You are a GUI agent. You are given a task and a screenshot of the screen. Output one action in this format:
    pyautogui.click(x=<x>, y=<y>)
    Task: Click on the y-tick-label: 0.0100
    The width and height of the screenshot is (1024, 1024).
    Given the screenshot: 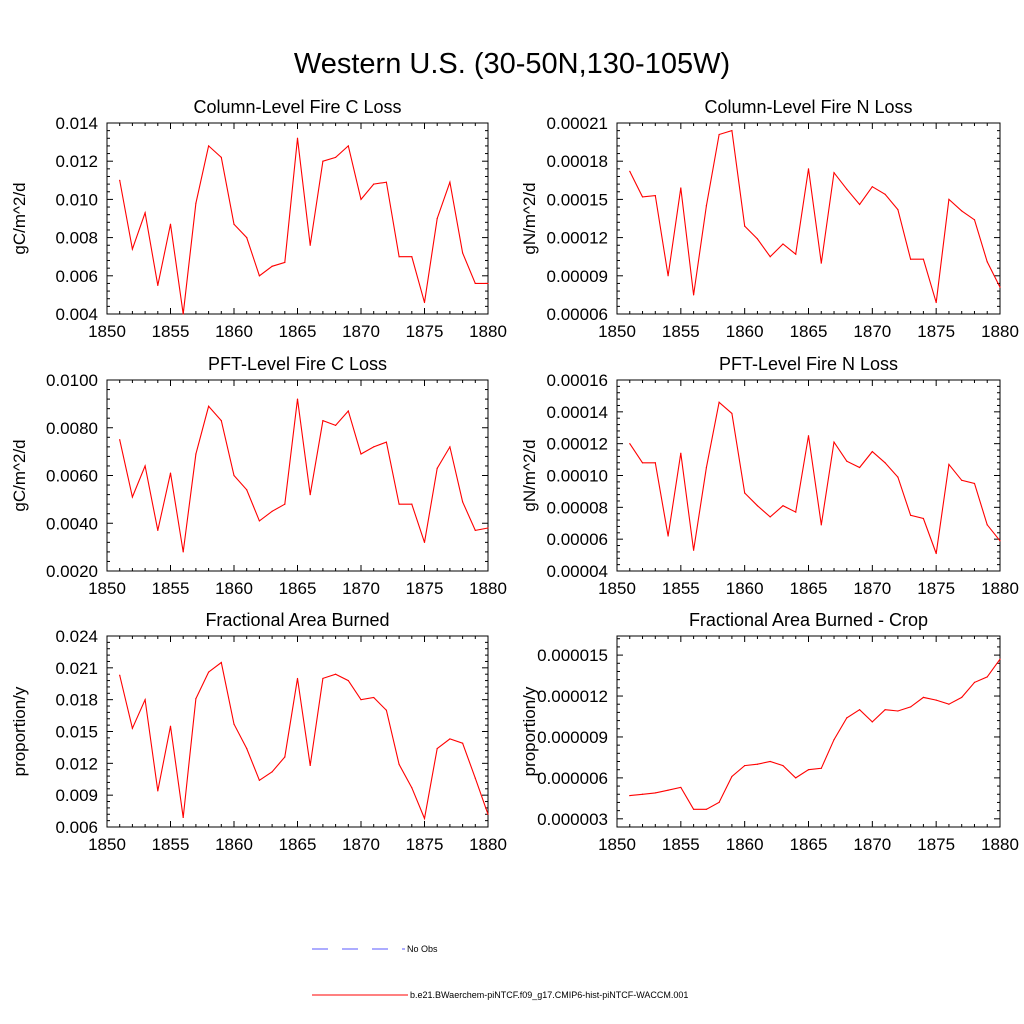 What is the action you would take?
    pyautogui.click(x=72, y=380)
    